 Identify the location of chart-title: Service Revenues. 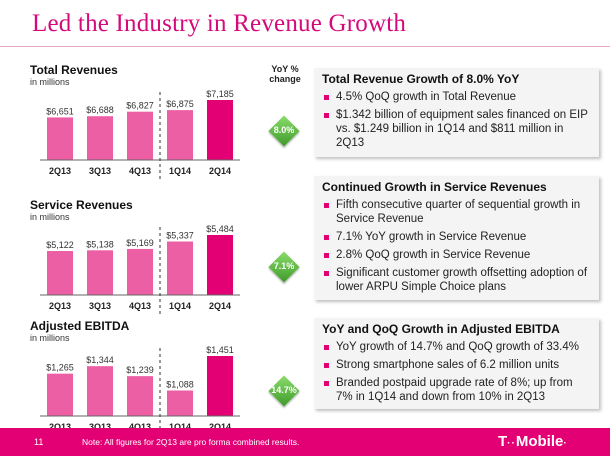
(81, 205).